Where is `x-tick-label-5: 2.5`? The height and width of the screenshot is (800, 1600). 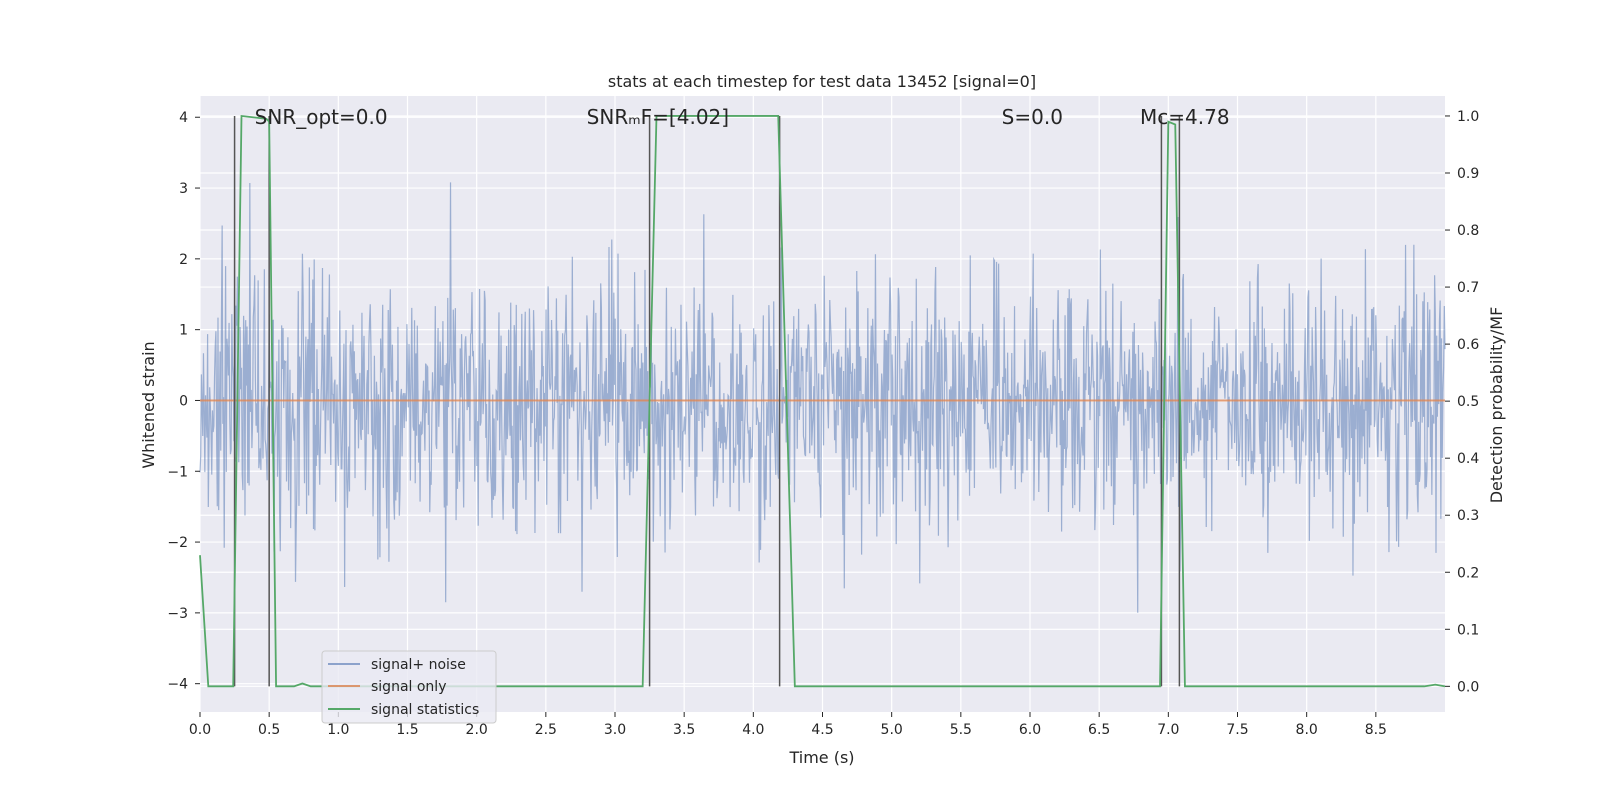 x-tick-label-5: 2.5 is located at coordinates (546, 730).